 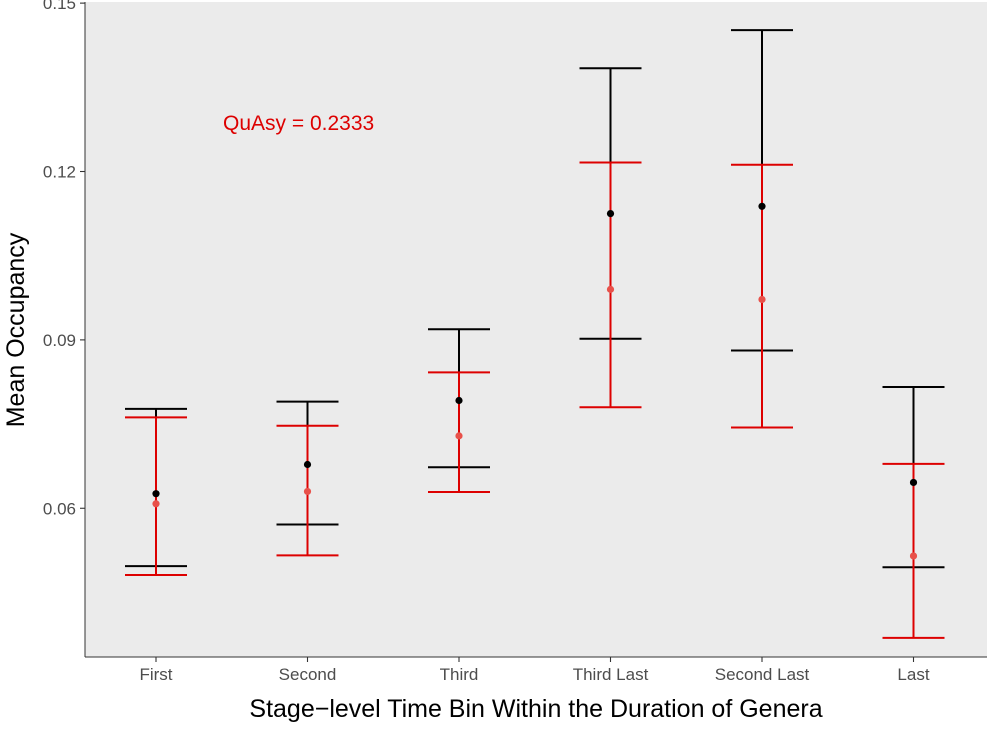 I want to click on x-tick-label: First, so click(x=155, y=674).